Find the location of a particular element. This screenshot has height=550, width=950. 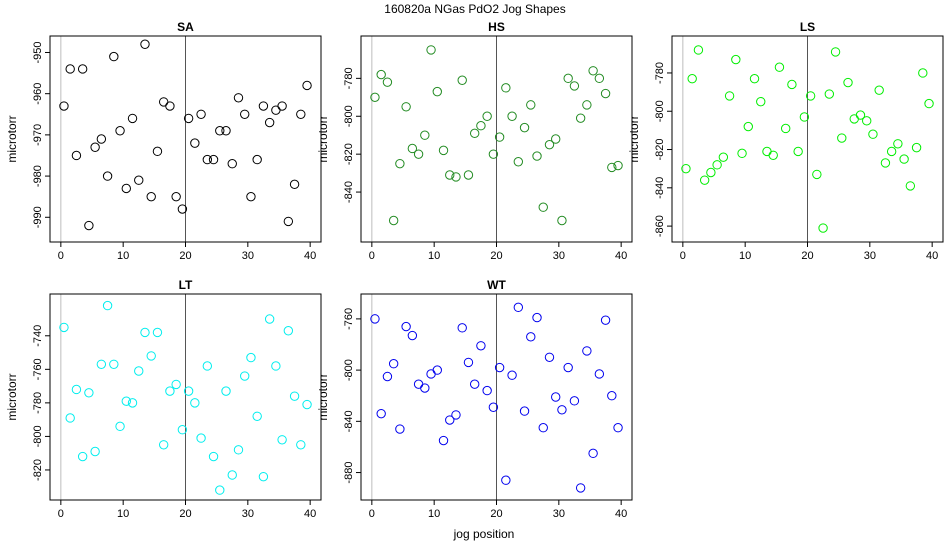

y-tick-label: -840 is located at coordinates (349, 421).